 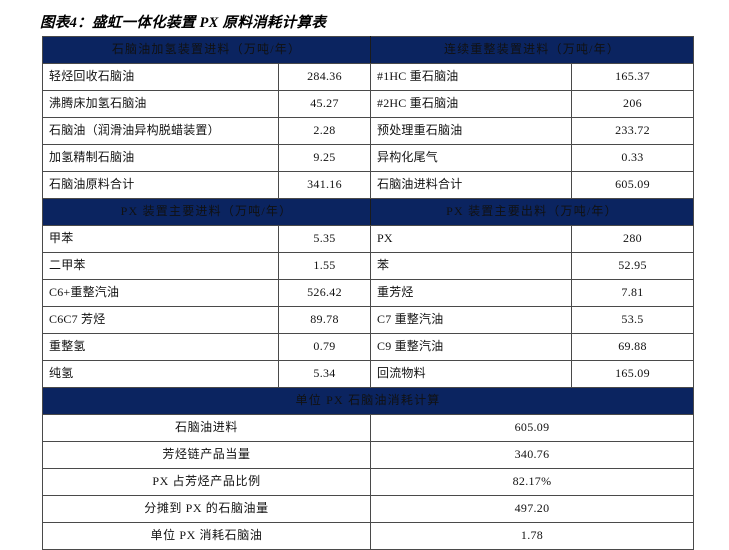 What do you see at coordinates (632, 320) in the screenshot?
I see `section2-right-value-3: 53.5` at bounding box center [632, 320].